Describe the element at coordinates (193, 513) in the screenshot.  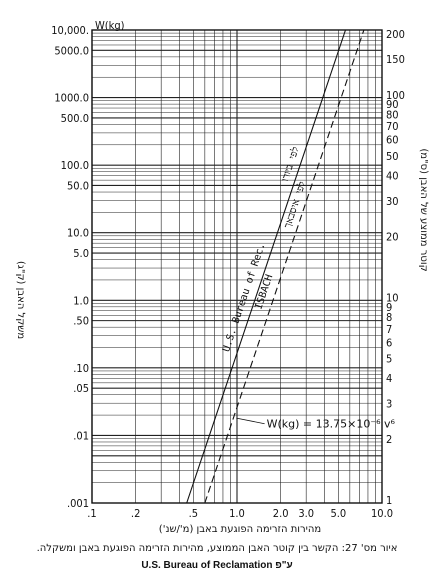
I see `x-tick-label: .5` at that location.